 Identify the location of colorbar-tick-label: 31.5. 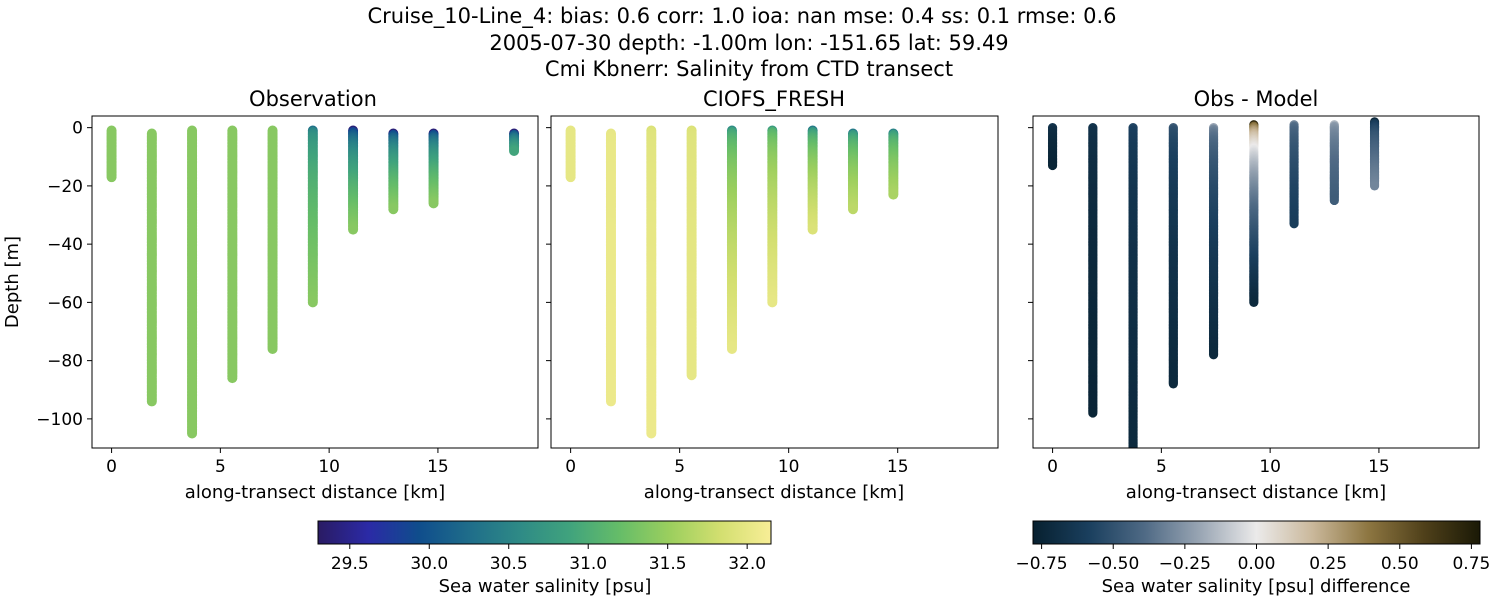
(668, 564).